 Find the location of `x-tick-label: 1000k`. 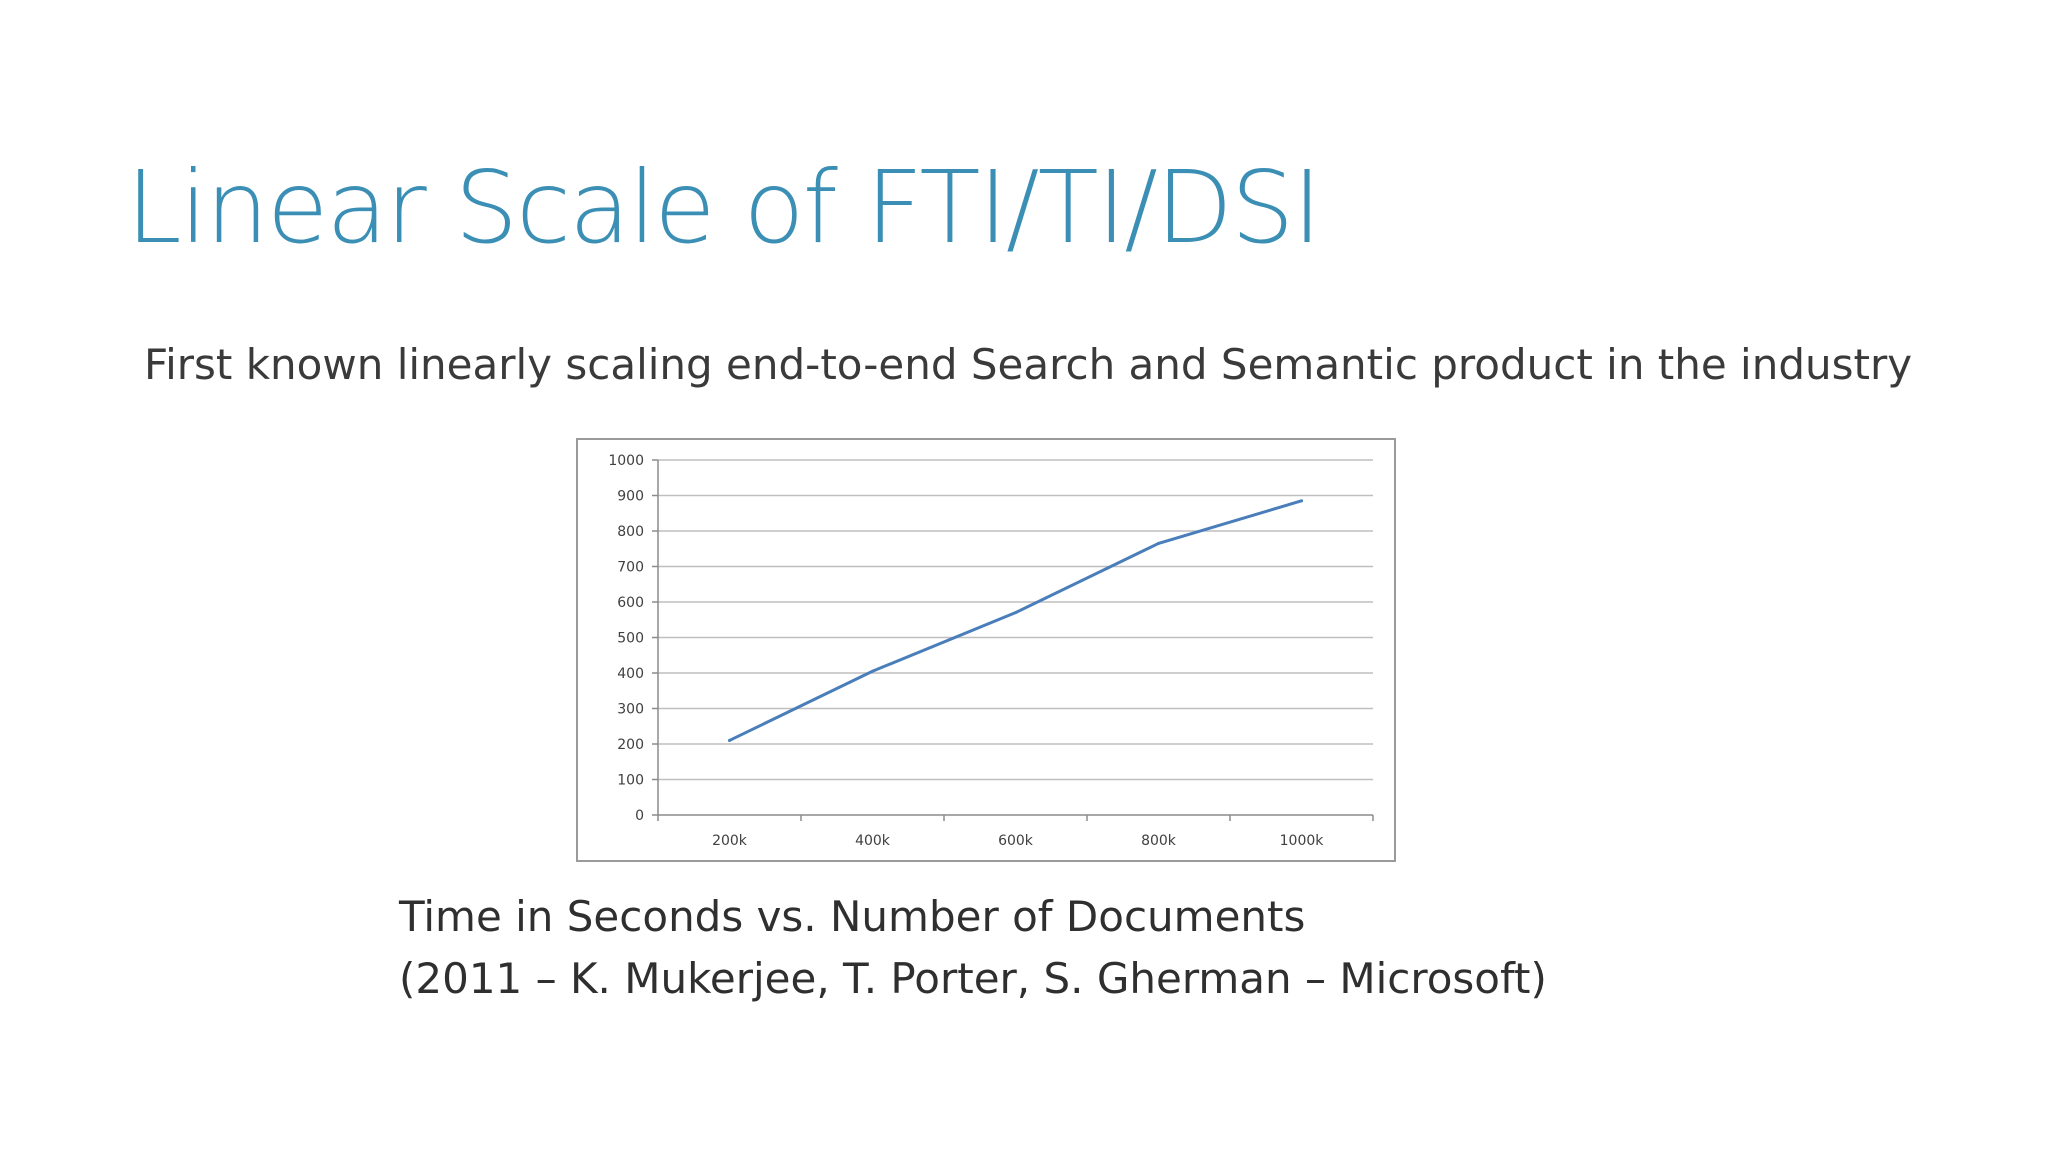

x-tick-label: 1000k is located at coordinates (1302, 841).